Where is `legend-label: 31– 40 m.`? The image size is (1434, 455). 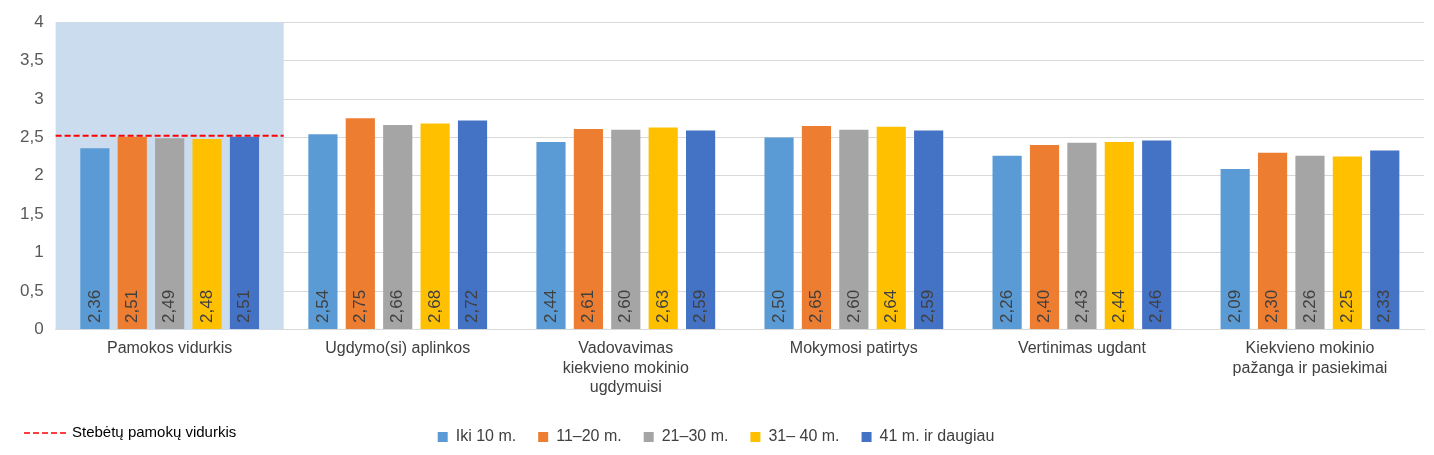
legend-label: 31– 40 m. is located at coordinates (804, 436).